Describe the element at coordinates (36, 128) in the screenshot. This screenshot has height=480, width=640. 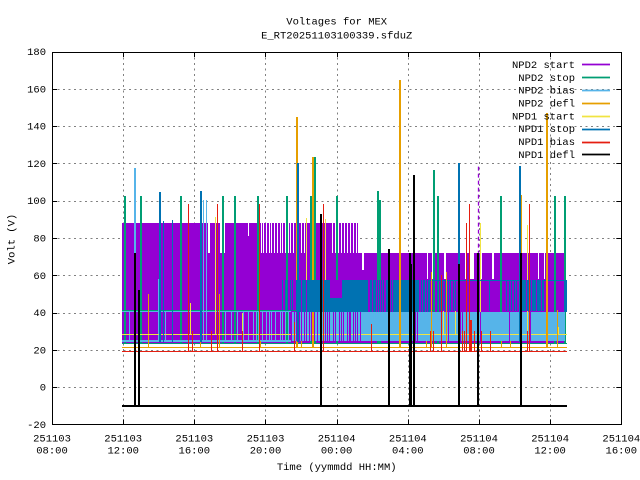
I see `svg-text: 140` at that location.